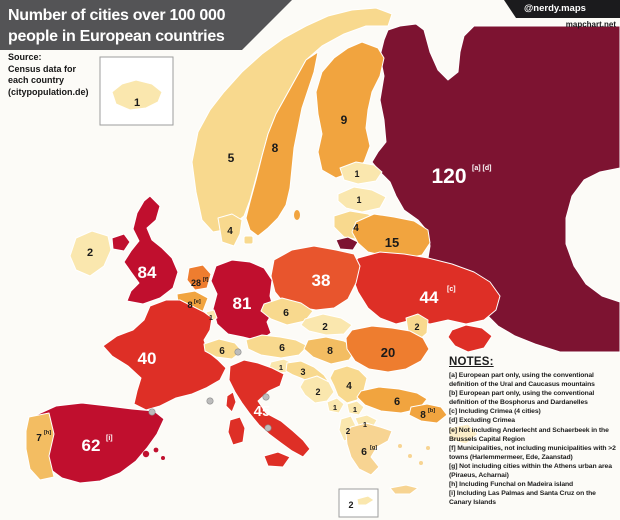 The width and height of the screenshot is (620, 520). I want to click on country-ukraine-shape, so click(426, 288).